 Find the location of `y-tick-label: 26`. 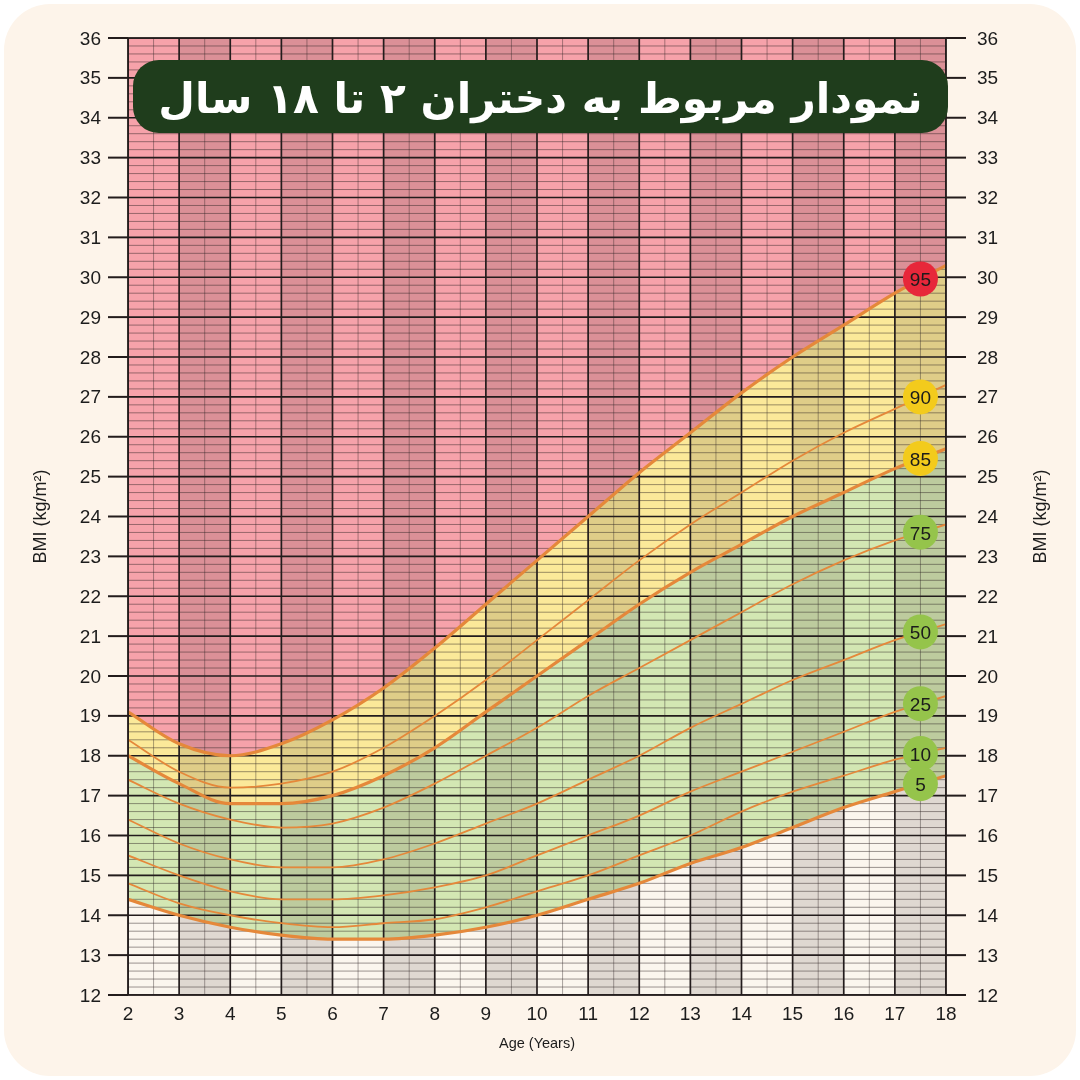

y-tick-label: 26 is located at coordinates (90, 437).